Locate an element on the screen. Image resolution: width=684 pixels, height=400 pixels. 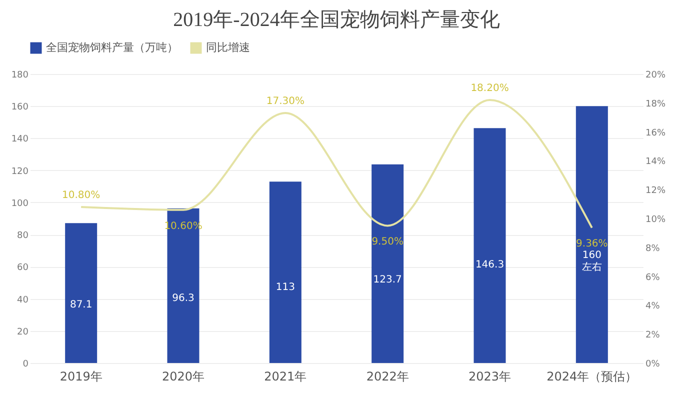
y-tick-label: 140 is located at coordinates (20, 139).